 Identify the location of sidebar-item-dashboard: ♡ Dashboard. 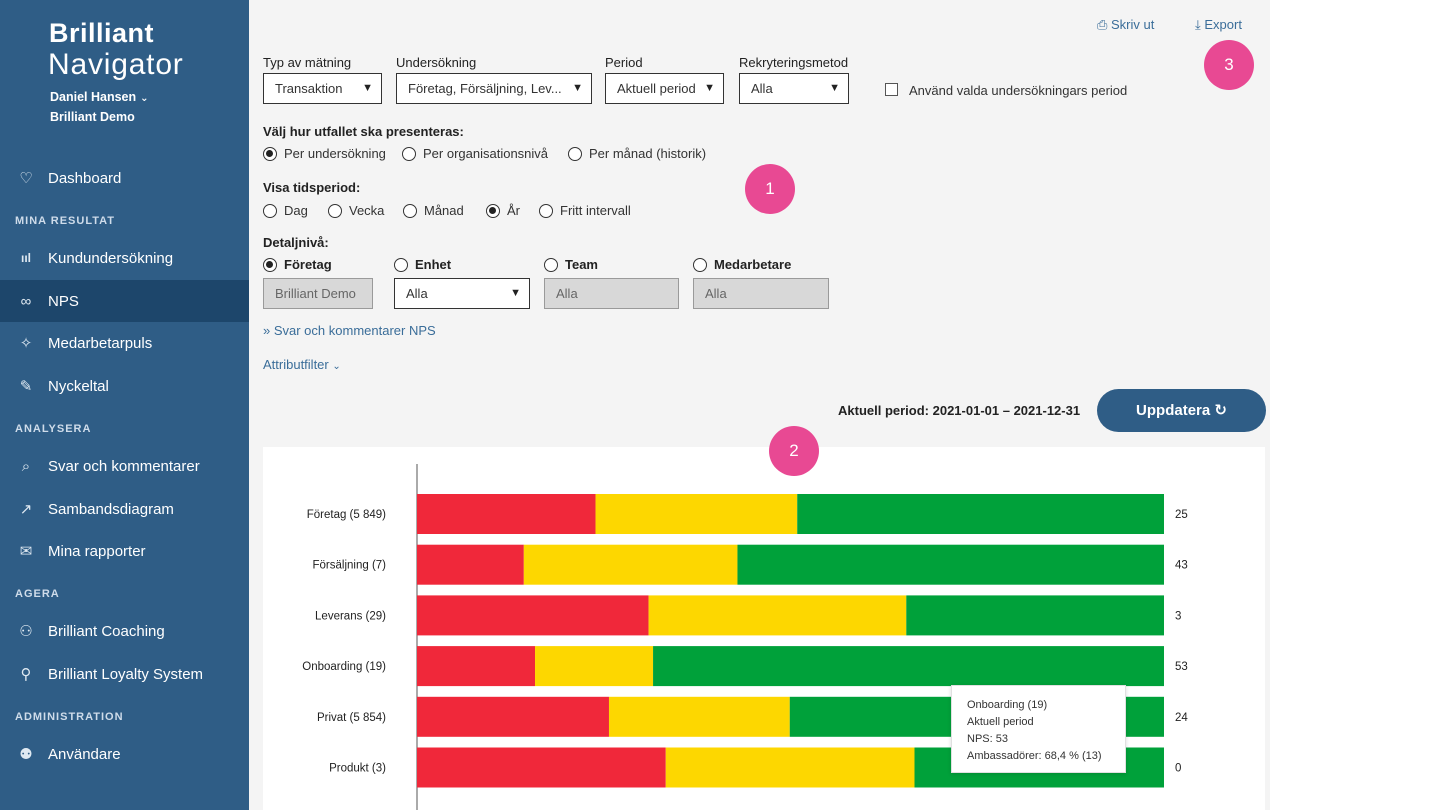
(124, 178).